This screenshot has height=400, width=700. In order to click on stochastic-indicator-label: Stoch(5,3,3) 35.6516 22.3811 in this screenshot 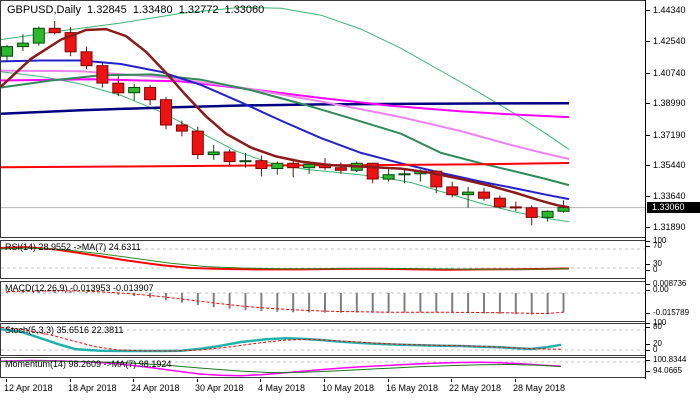, I will do `click(64, 330)`.